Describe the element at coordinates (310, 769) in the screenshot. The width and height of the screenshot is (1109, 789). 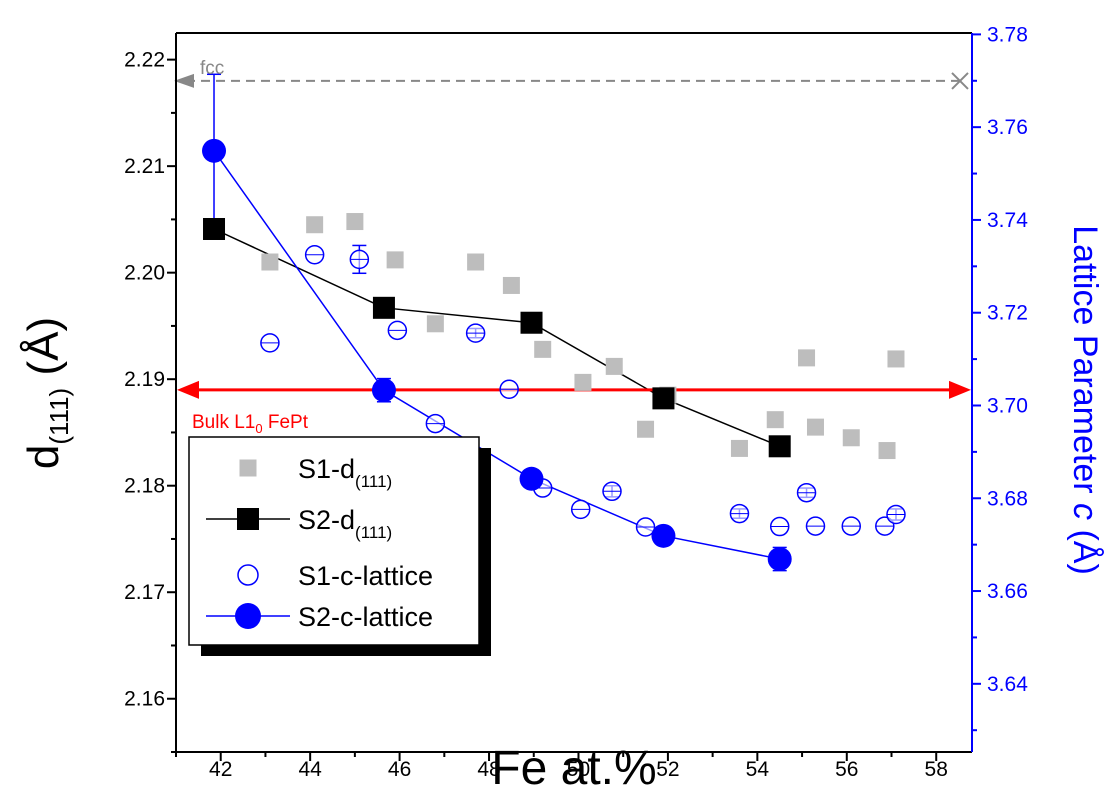
I see `x-tick-label: 44` at that location.